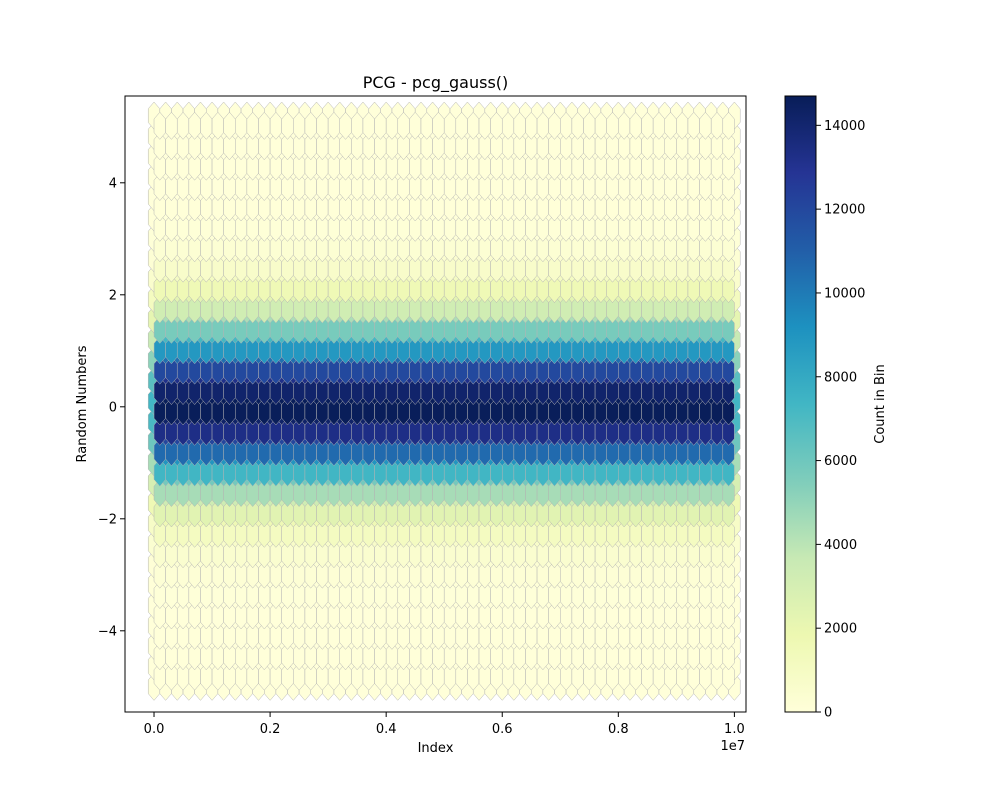 The height and width of the screenshot is (800, 1000). What do you see at coordinates (732, 746) in the screenshot?
I see `x-offset-label: 1e7` at bounding box center [732, 746].